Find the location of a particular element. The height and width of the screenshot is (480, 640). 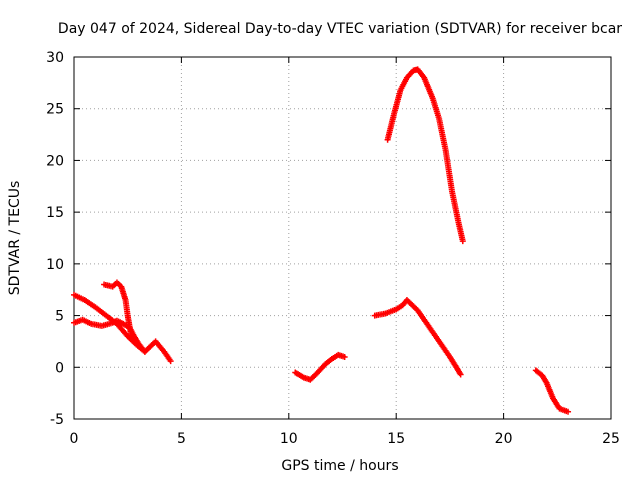

x-tick-label: 10 is located at coordinates (289, 439).